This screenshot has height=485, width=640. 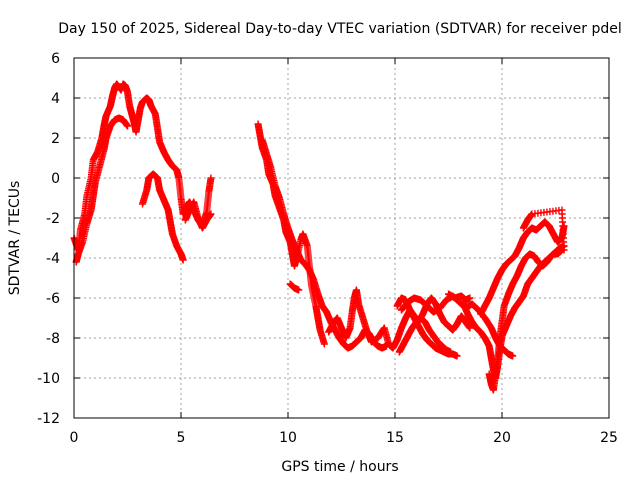 I want to click on series-track-b, so click(x=101, y=190).